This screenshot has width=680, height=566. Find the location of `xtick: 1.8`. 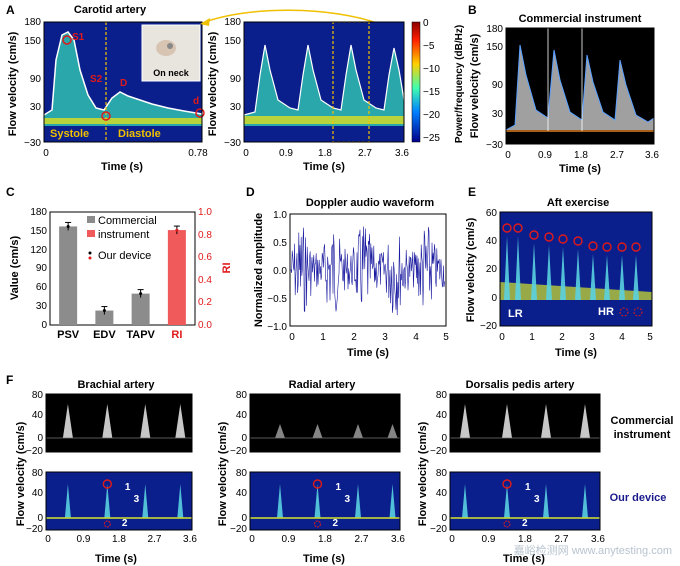

xtick: 1.8 is located at coordinates (525, 539).